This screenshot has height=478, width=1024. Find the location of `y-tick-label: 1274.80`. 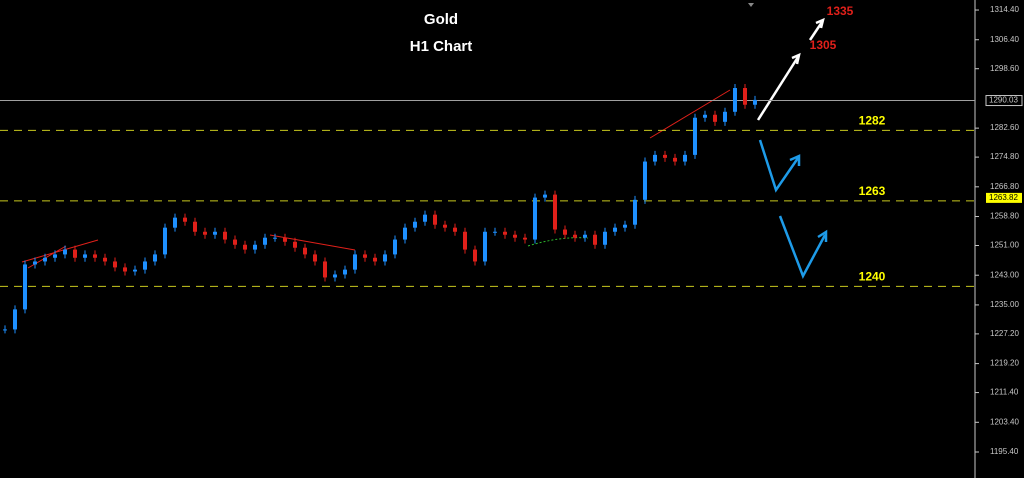

y-tick-label: 1274.80 is located at coordinates (1004, 156).